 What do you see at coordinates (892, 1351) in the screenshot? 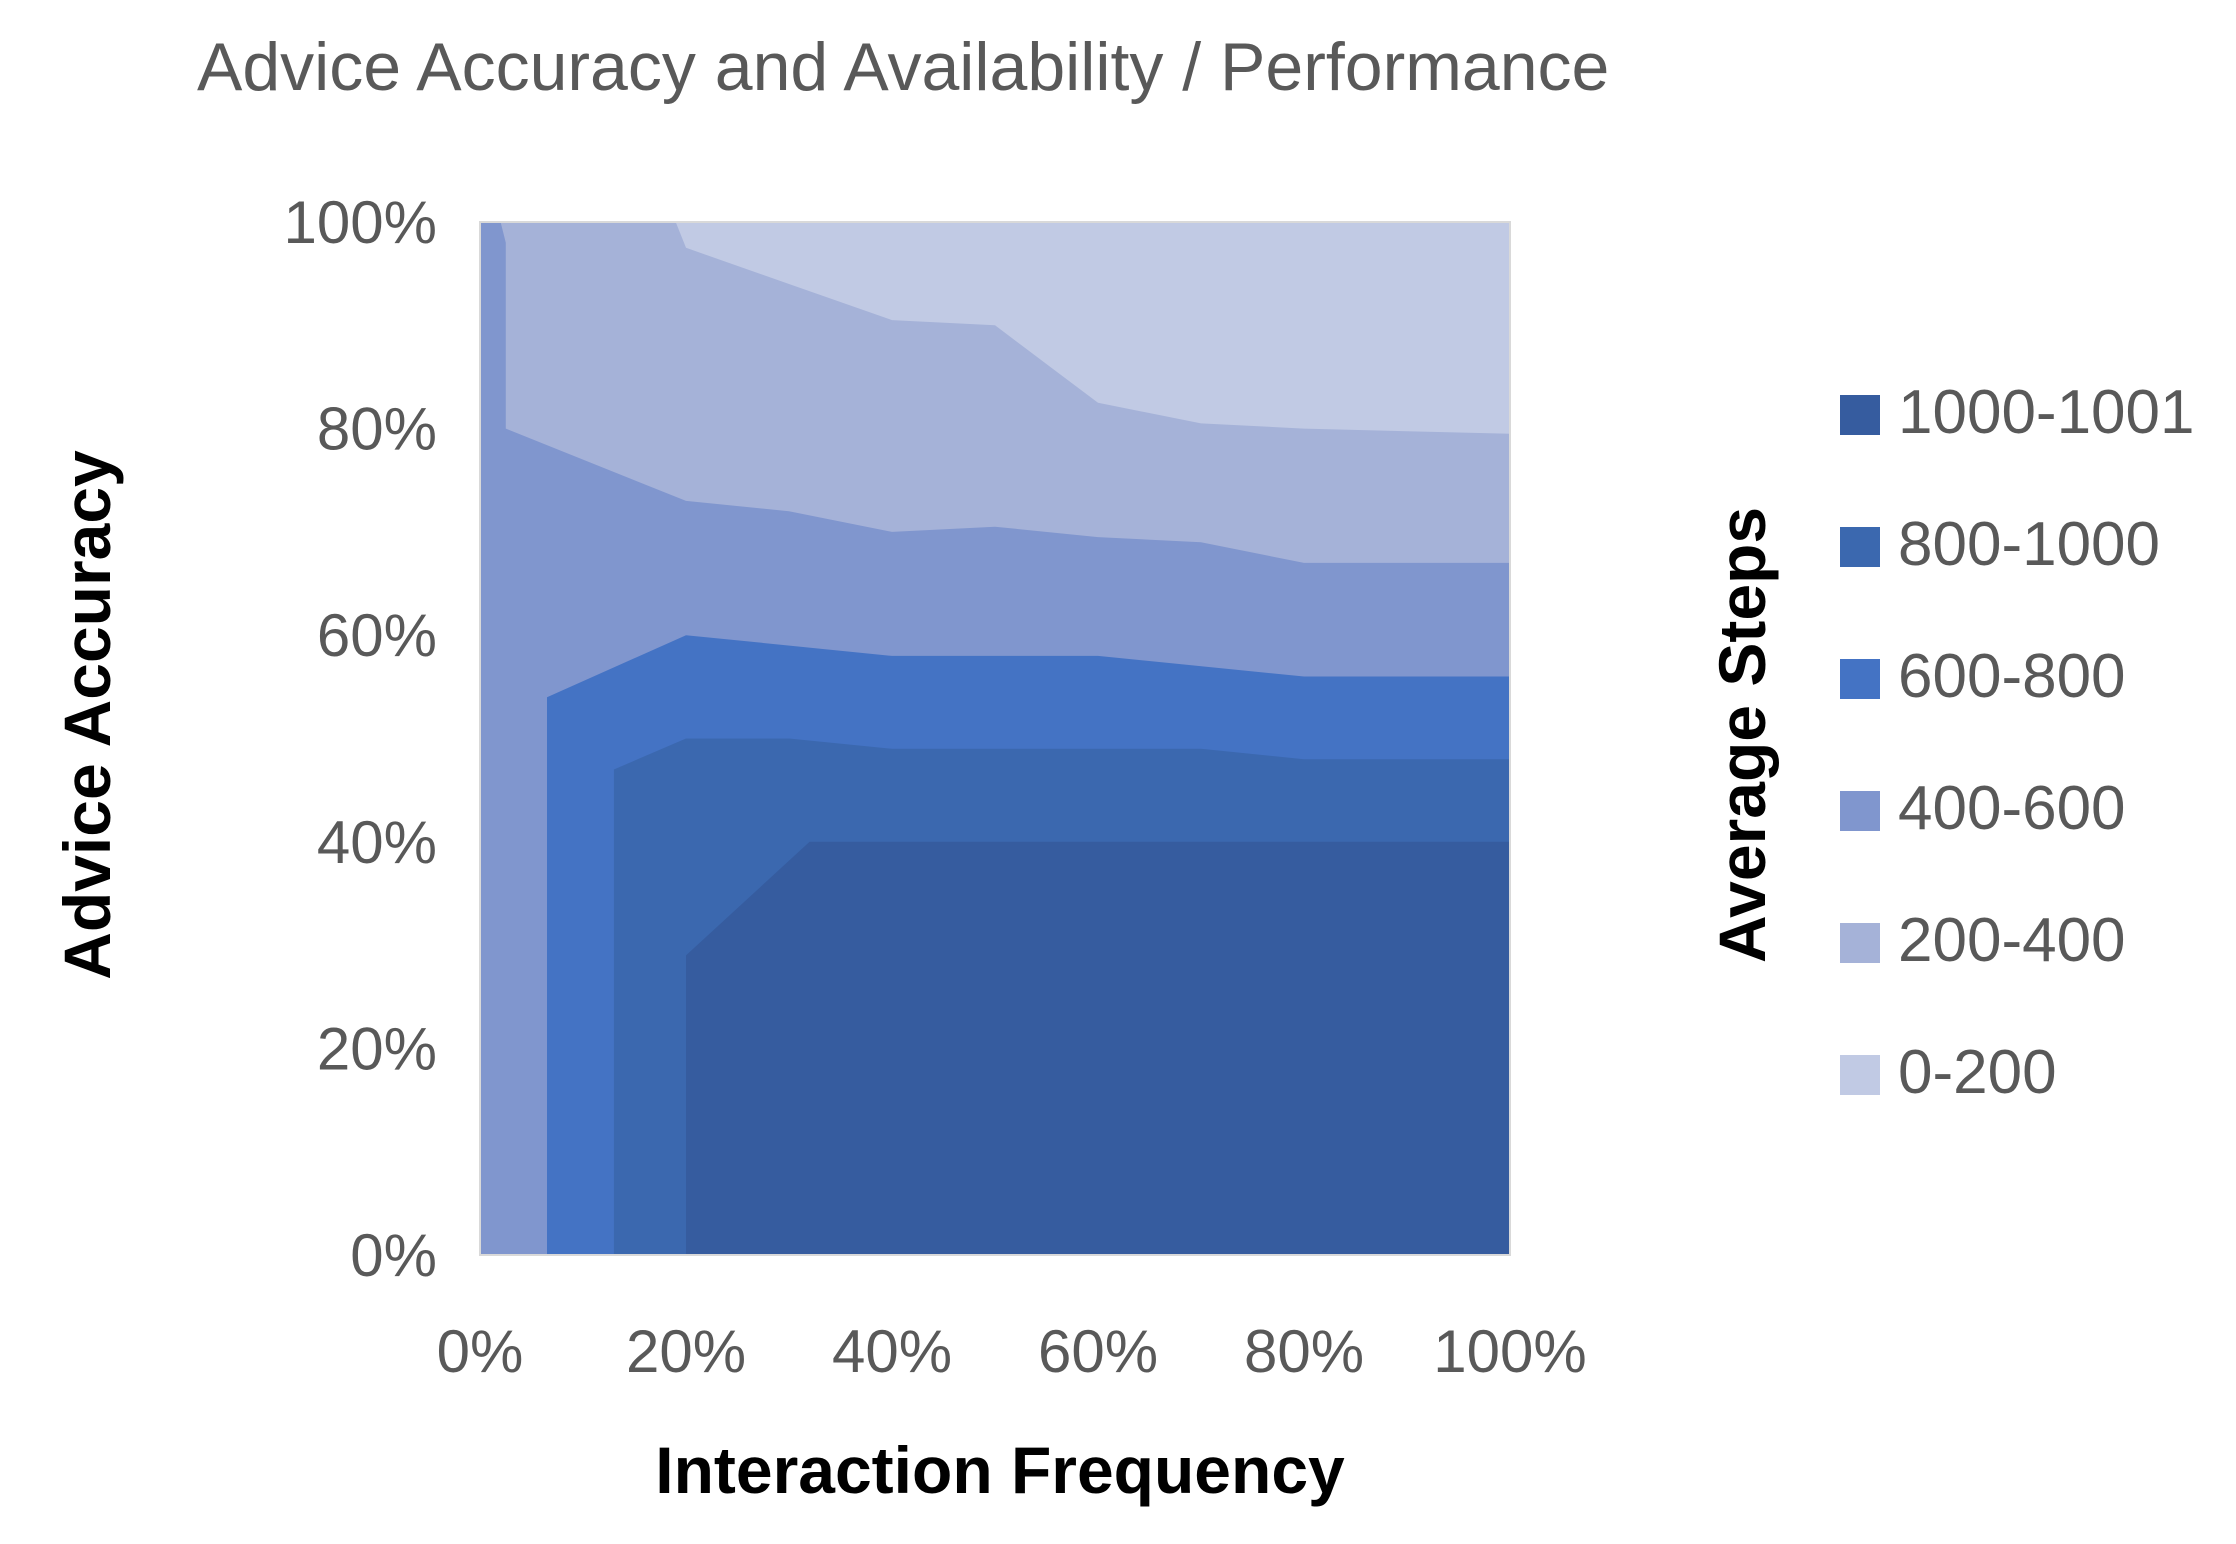
I see `x-tick-label: 40%` at bounding box center [892, 1351].